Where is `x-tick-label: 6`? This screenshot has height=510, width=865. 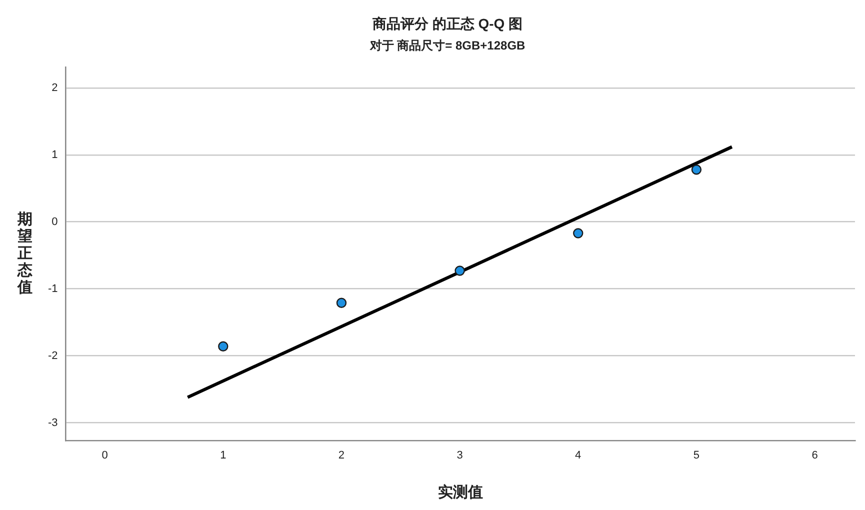 x-tick-label: 6 is located at coordinates (815, 455).